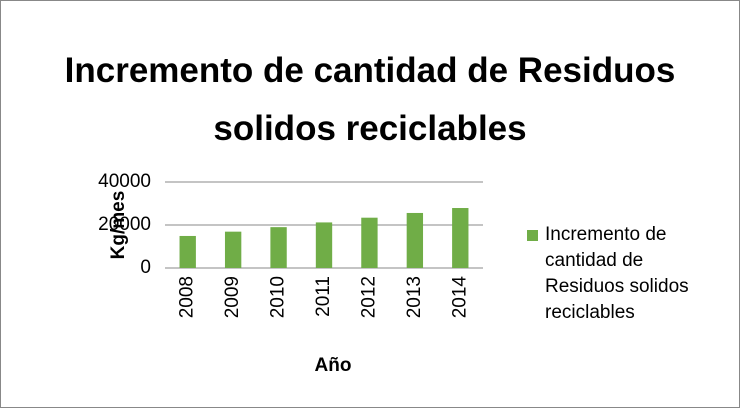  Describe the element at coordinates (532, 235) in the screenshot. I see `legend-swatch` at that location.